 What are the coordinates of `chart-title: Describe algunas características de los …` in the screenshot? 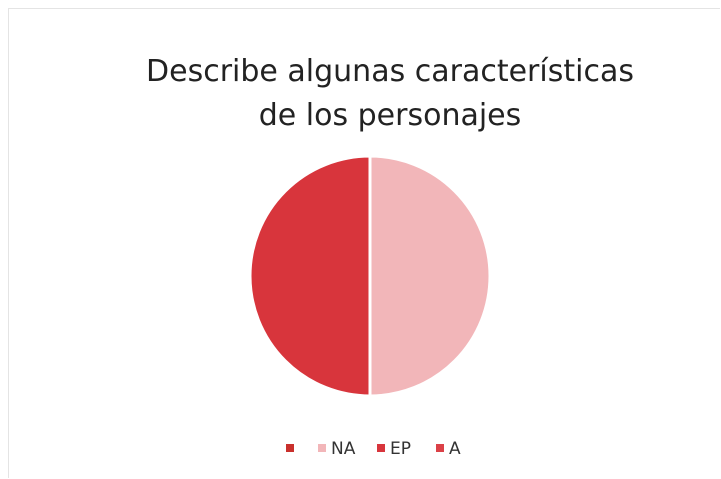 It's located at (390, 93).